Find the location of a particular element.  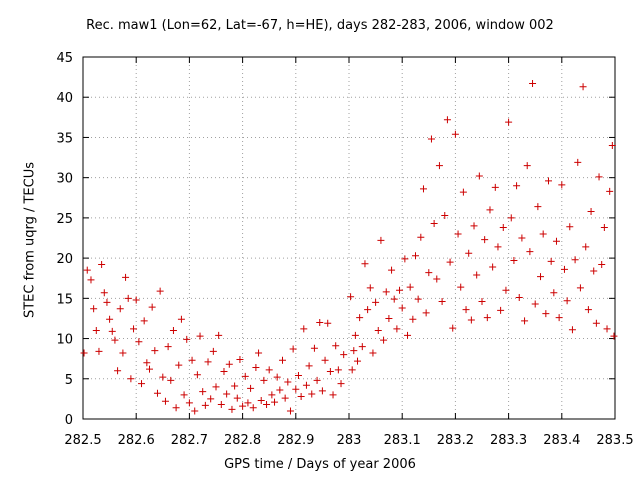

x-tick-label: 283.1 is located at coordinates (402, 440).